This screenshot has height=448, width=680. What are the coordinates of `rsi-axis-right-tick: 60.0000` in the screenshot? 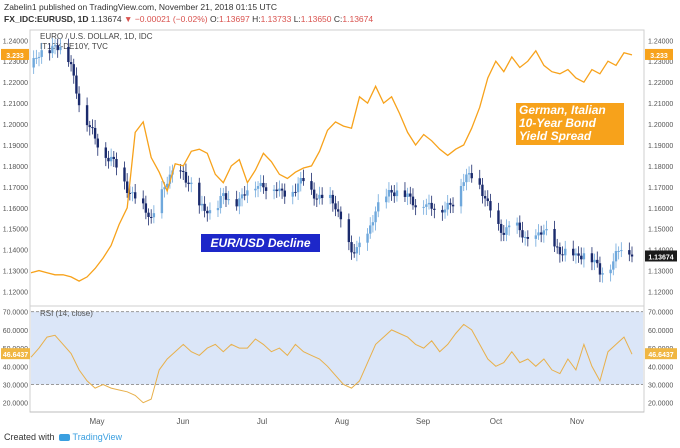 It's located at (660, 331).